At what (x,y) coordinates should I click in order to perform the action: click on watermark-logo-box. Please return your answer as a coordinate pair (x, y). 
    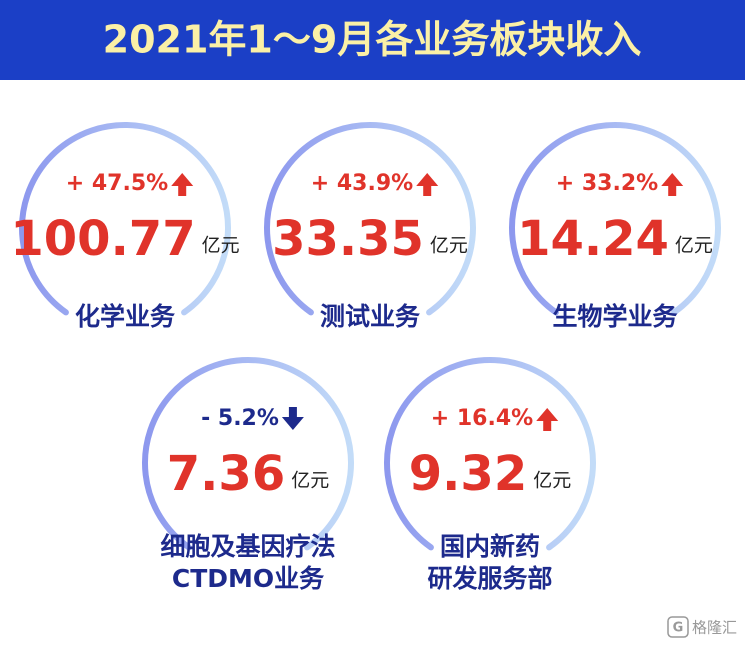
    Looking at the image, I should click on (678, 627).